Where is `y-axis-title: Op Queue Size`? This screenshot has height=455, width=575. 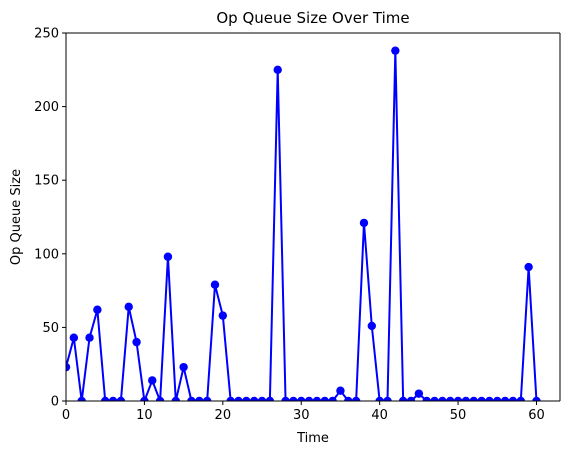 y-axis-title: Op Queue Size is located at coordinates (16, 217).